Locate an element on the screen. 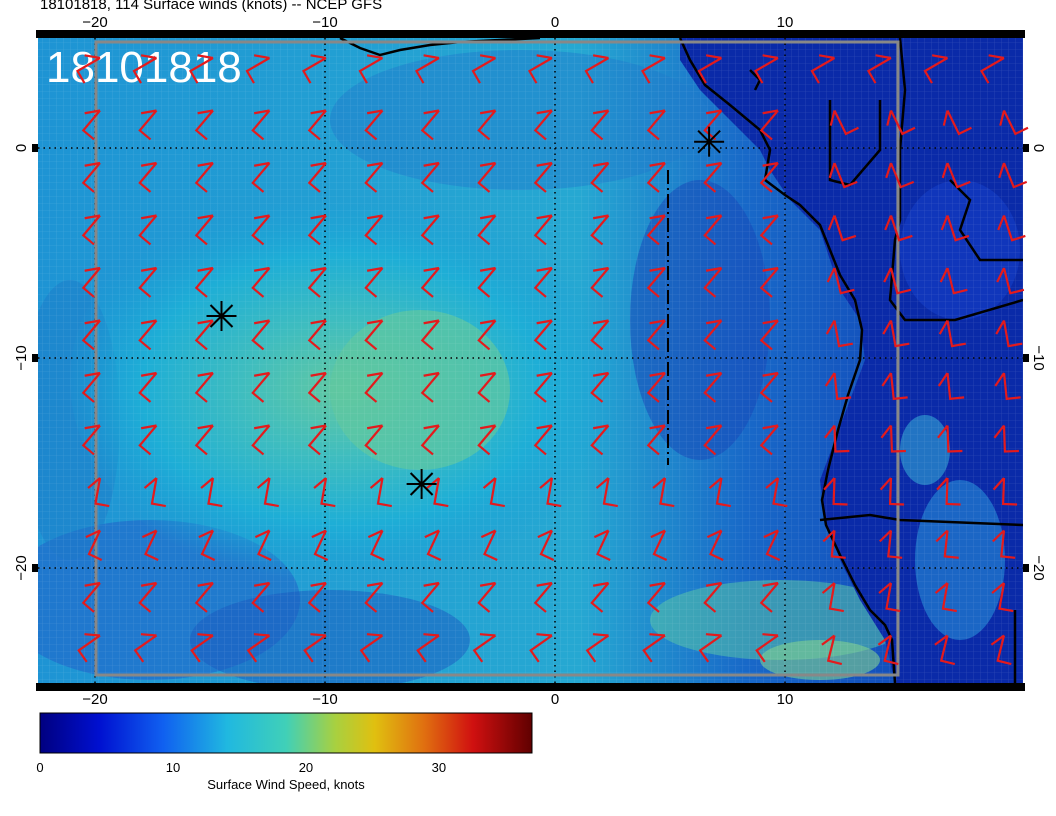  colorbar-label: Surface Wind Speed, knots is located at coordinates (286, 784).